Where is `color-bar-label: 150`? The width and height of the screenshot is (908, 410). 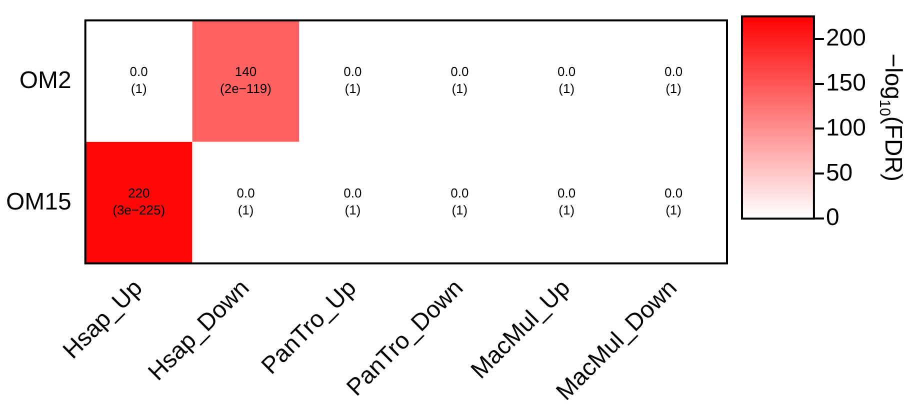
color-bar-label: 150 is located at coordinates (846, 82).